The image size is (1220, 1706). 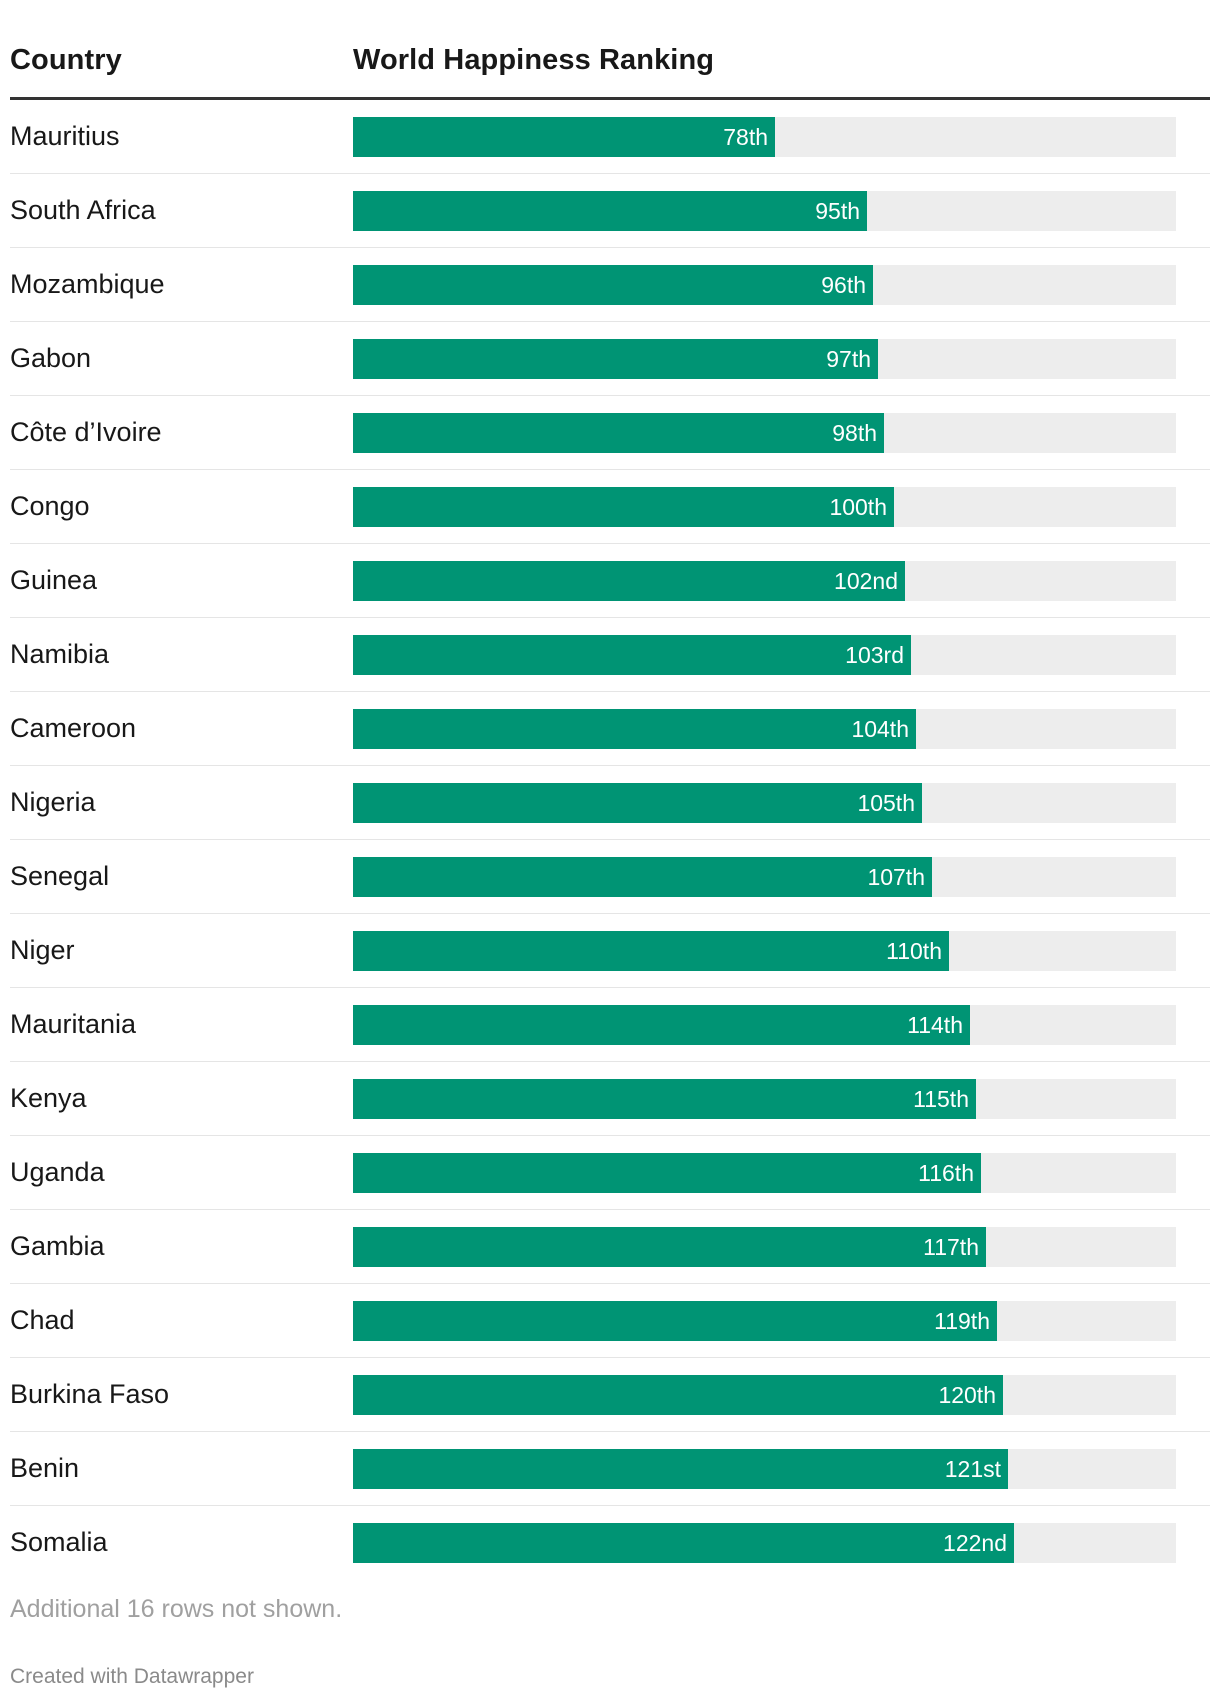 I want to click on bar-track: 122nd, so click(x=764, y=1543).